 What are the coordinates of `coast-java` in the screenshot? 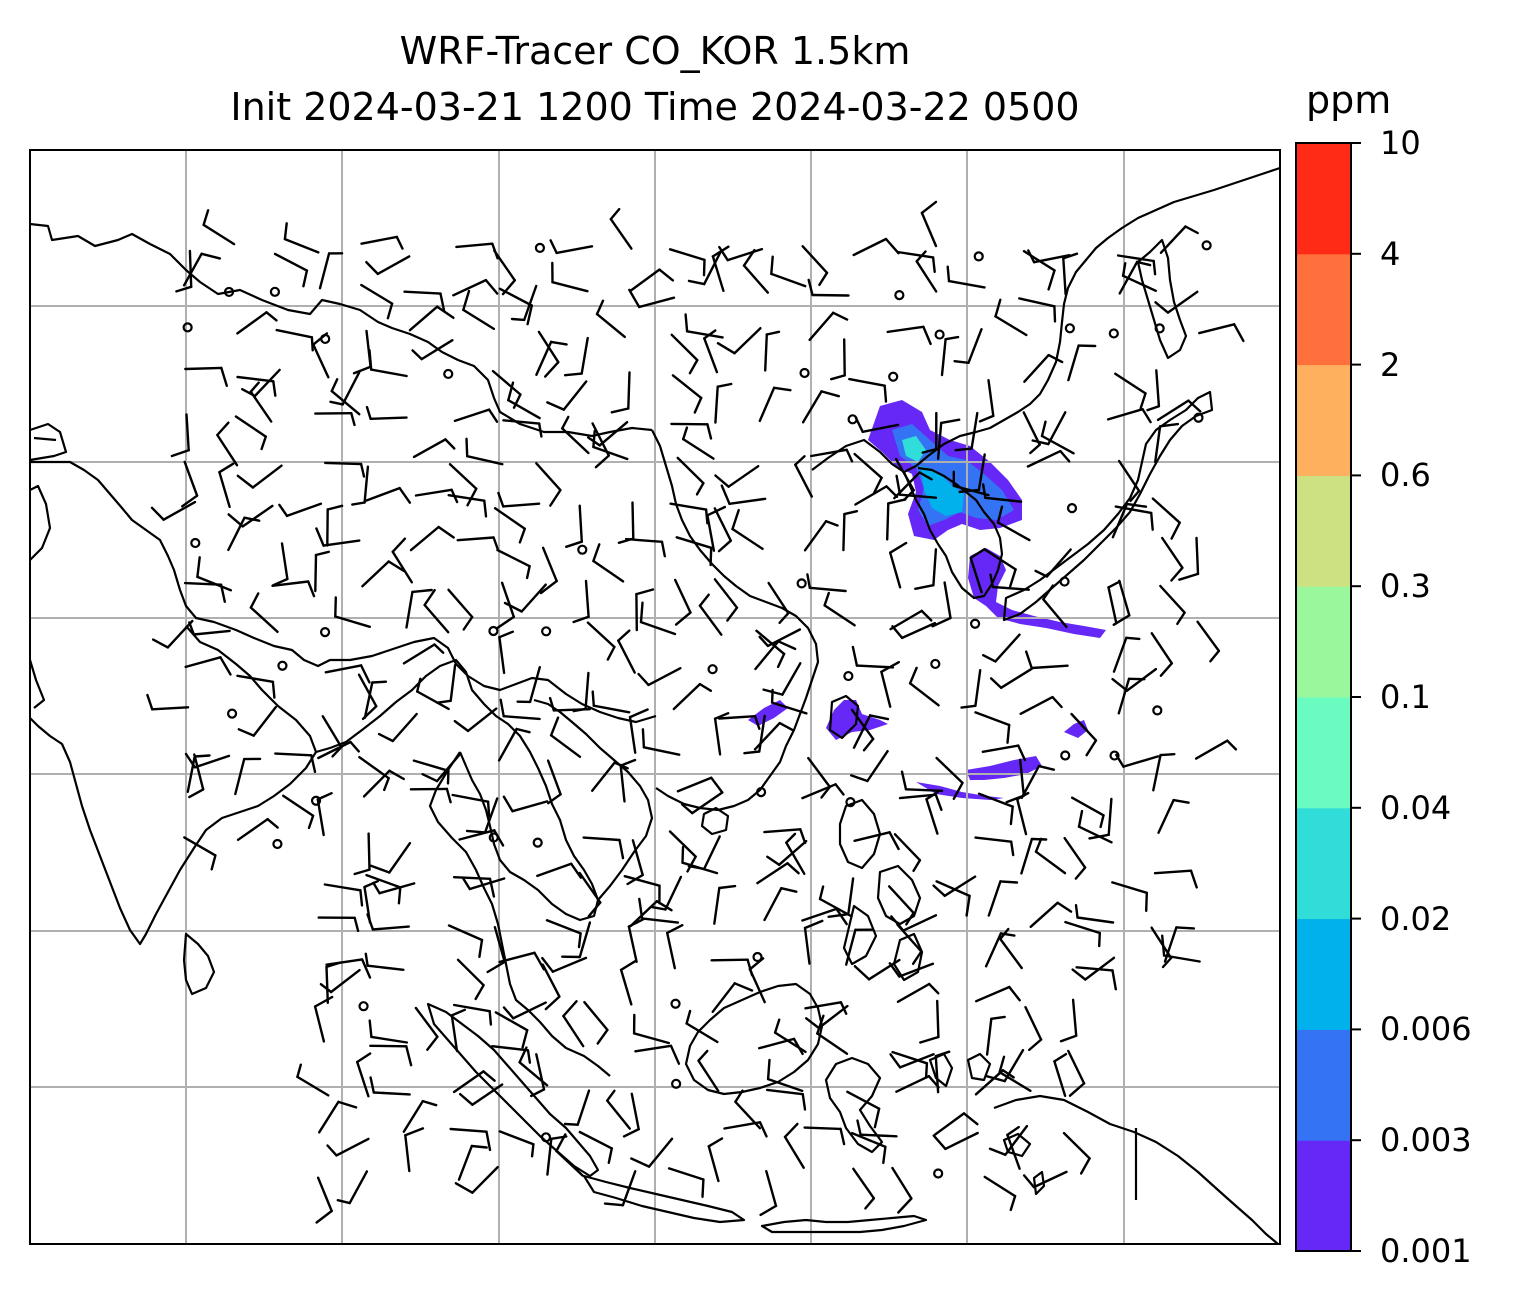 It's located at (664, 1199).